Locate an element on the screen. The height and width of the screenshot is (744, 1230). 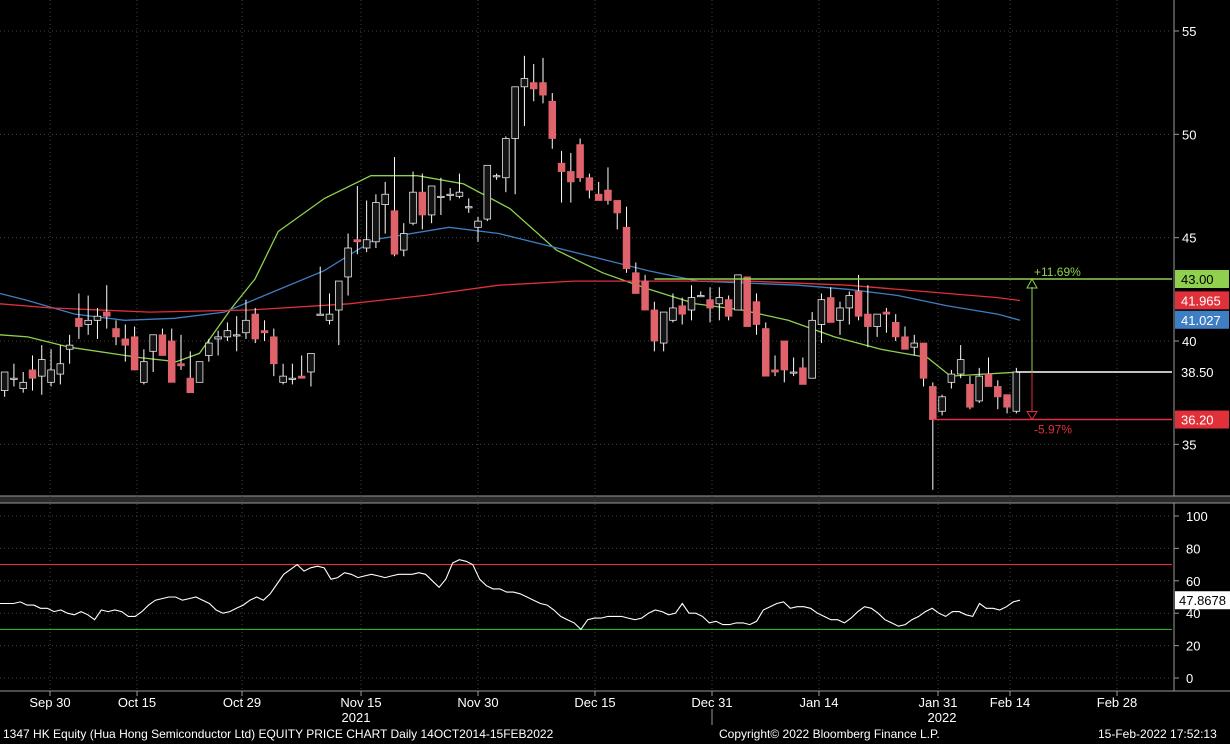
x-tick-label: Nov 15 is located at coordinates (360, 702).